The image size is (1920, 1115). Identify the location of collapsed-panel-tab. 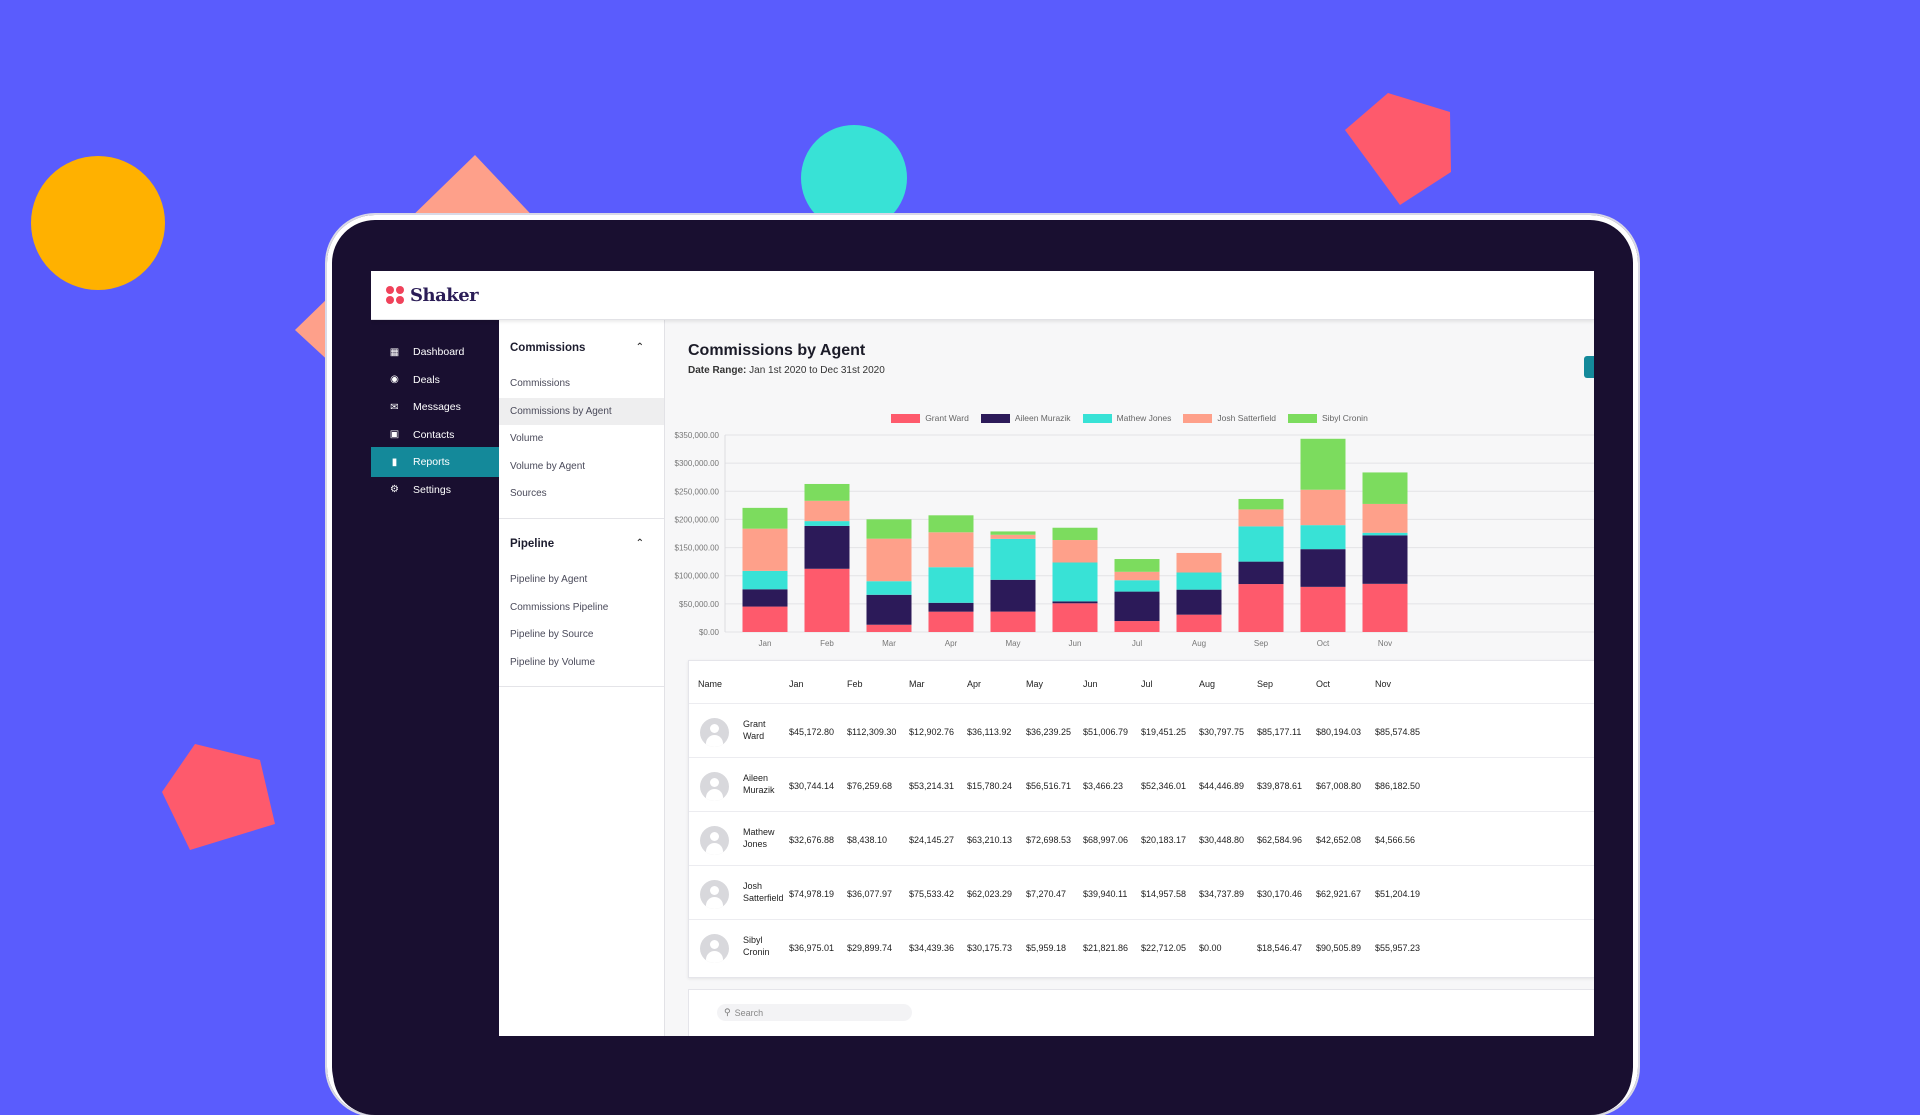
(1589, 367).